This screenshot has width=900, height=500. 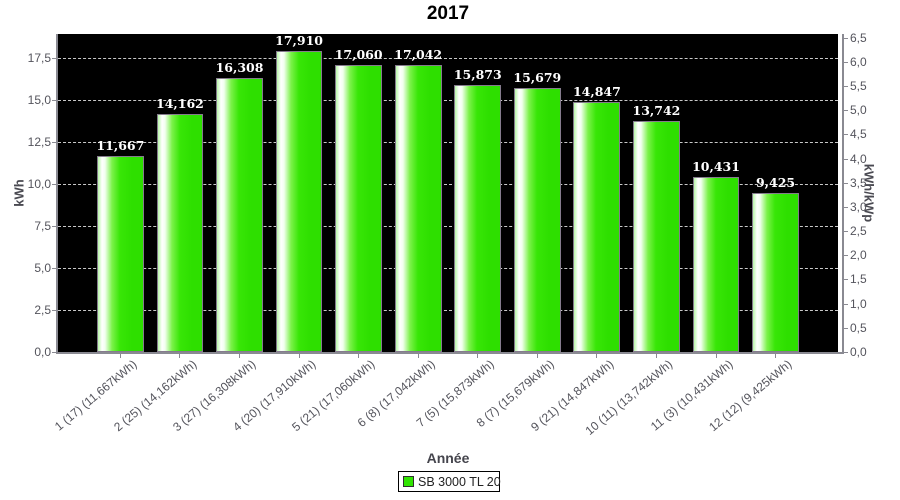 I want to click on bar-value-label: 13,742, so click(x=656, y=110).